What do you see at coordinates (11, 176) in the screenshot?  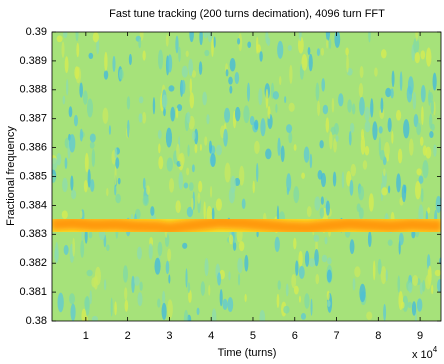 I see `y-axis-label: Fractional frequency` at bounding box center [11, 176].